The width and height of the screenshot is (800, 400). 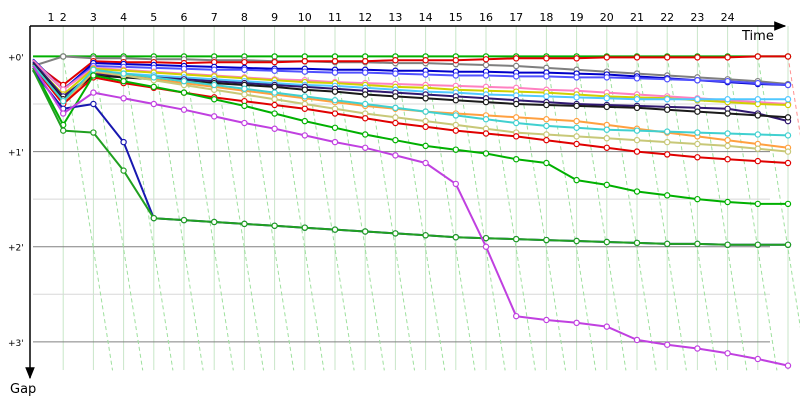 What do you see at coordinates (637, 17) in the screenshot?
I see `x-tick-label: 21` at bounding box center [637, 17].